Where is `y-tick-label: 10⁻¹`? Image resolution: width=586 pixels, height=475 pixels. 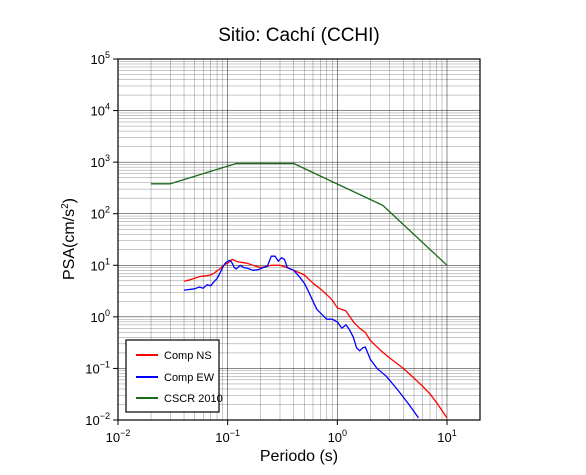
y-tick-label: 10⁻¹ is located at coordinates (97, 367).